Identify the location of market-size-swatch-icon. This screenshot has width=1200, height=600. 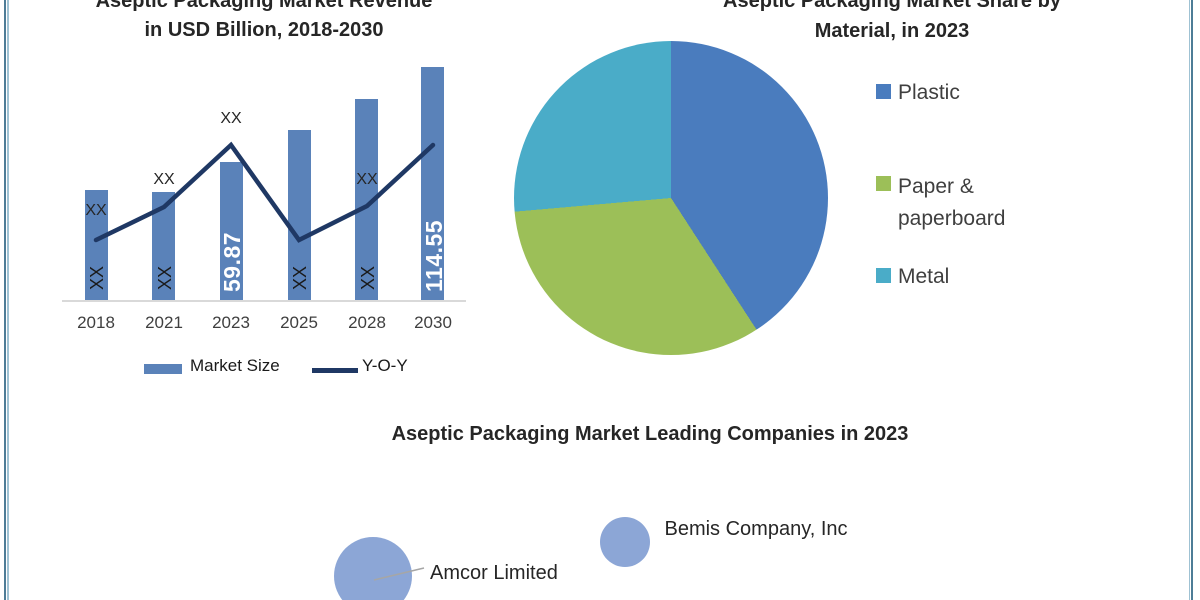
(163, 369).